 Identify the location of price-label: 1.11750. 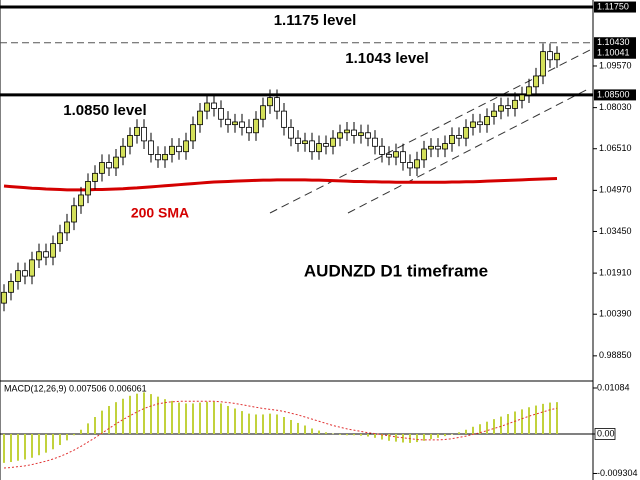
(613, 6).